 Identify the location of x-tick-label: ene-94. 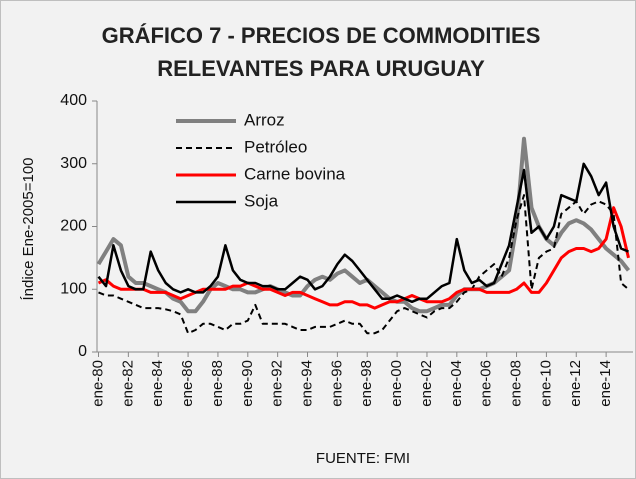
(306, 383).